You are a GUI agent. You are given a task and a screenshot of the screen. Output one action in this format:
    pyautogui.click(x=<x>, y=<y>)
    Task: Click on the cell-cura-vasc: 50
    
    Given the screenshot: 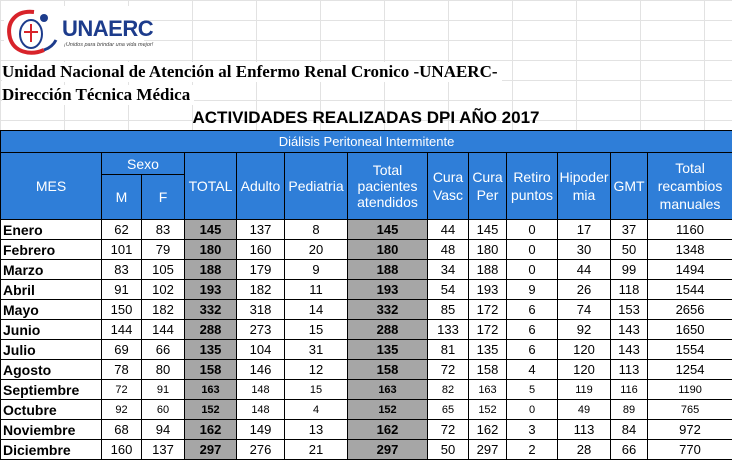 What is the action you would take?
    pyautogui.click(x=448, y=449)
    